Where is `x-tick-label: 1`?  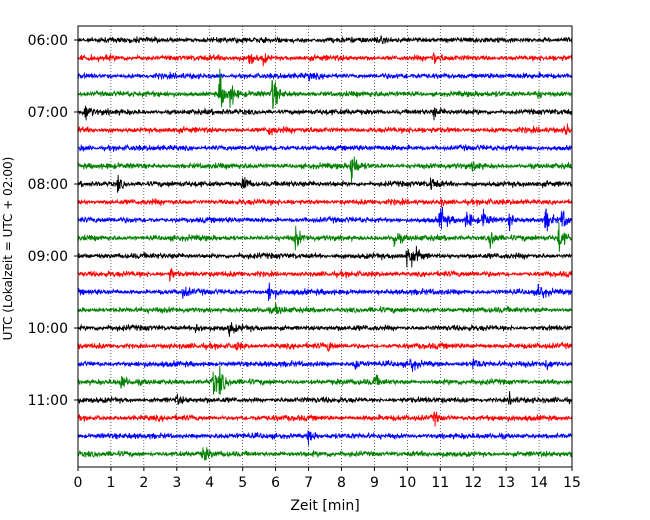
x-tick-label: 1 is located at coordinates (110, 483).